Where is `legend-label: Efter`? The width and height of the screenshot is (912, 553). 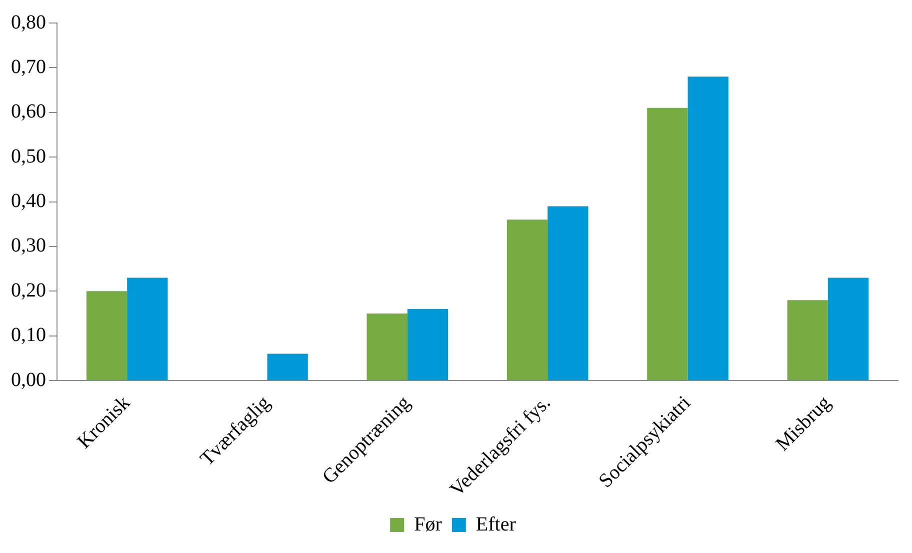 legend-label: Efter is located at coordinates (496, 524).